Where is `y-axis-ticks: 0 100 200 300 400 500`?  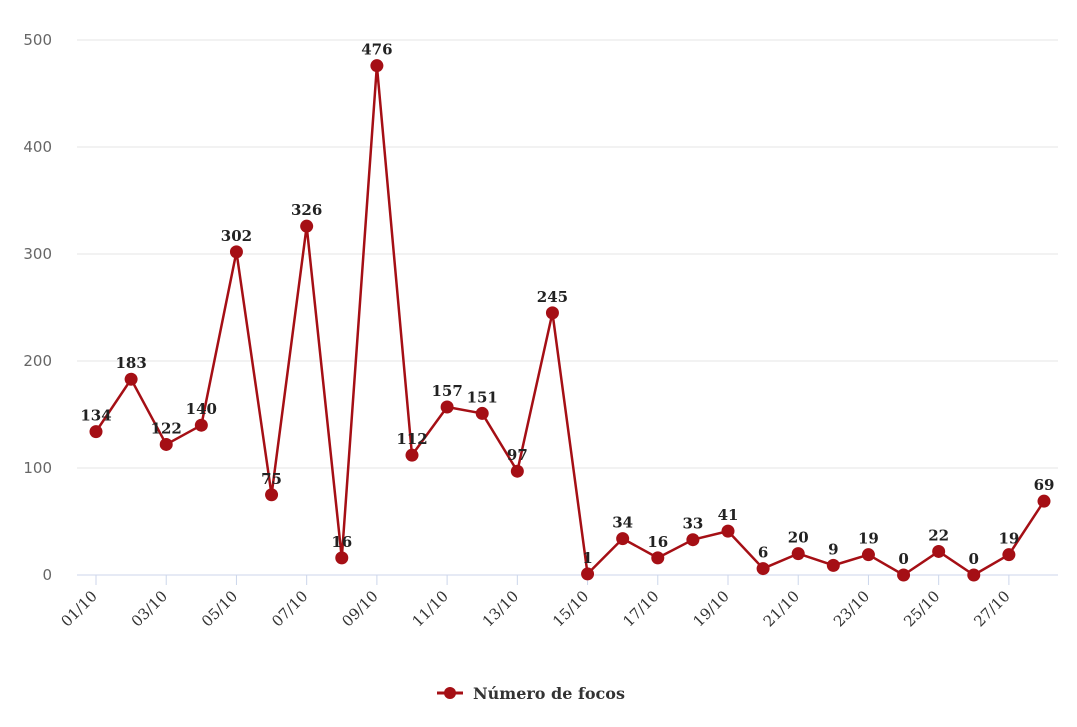 y-axis-ticks: 0 100 200 300 400 500 is located at coordinates (37, 307).